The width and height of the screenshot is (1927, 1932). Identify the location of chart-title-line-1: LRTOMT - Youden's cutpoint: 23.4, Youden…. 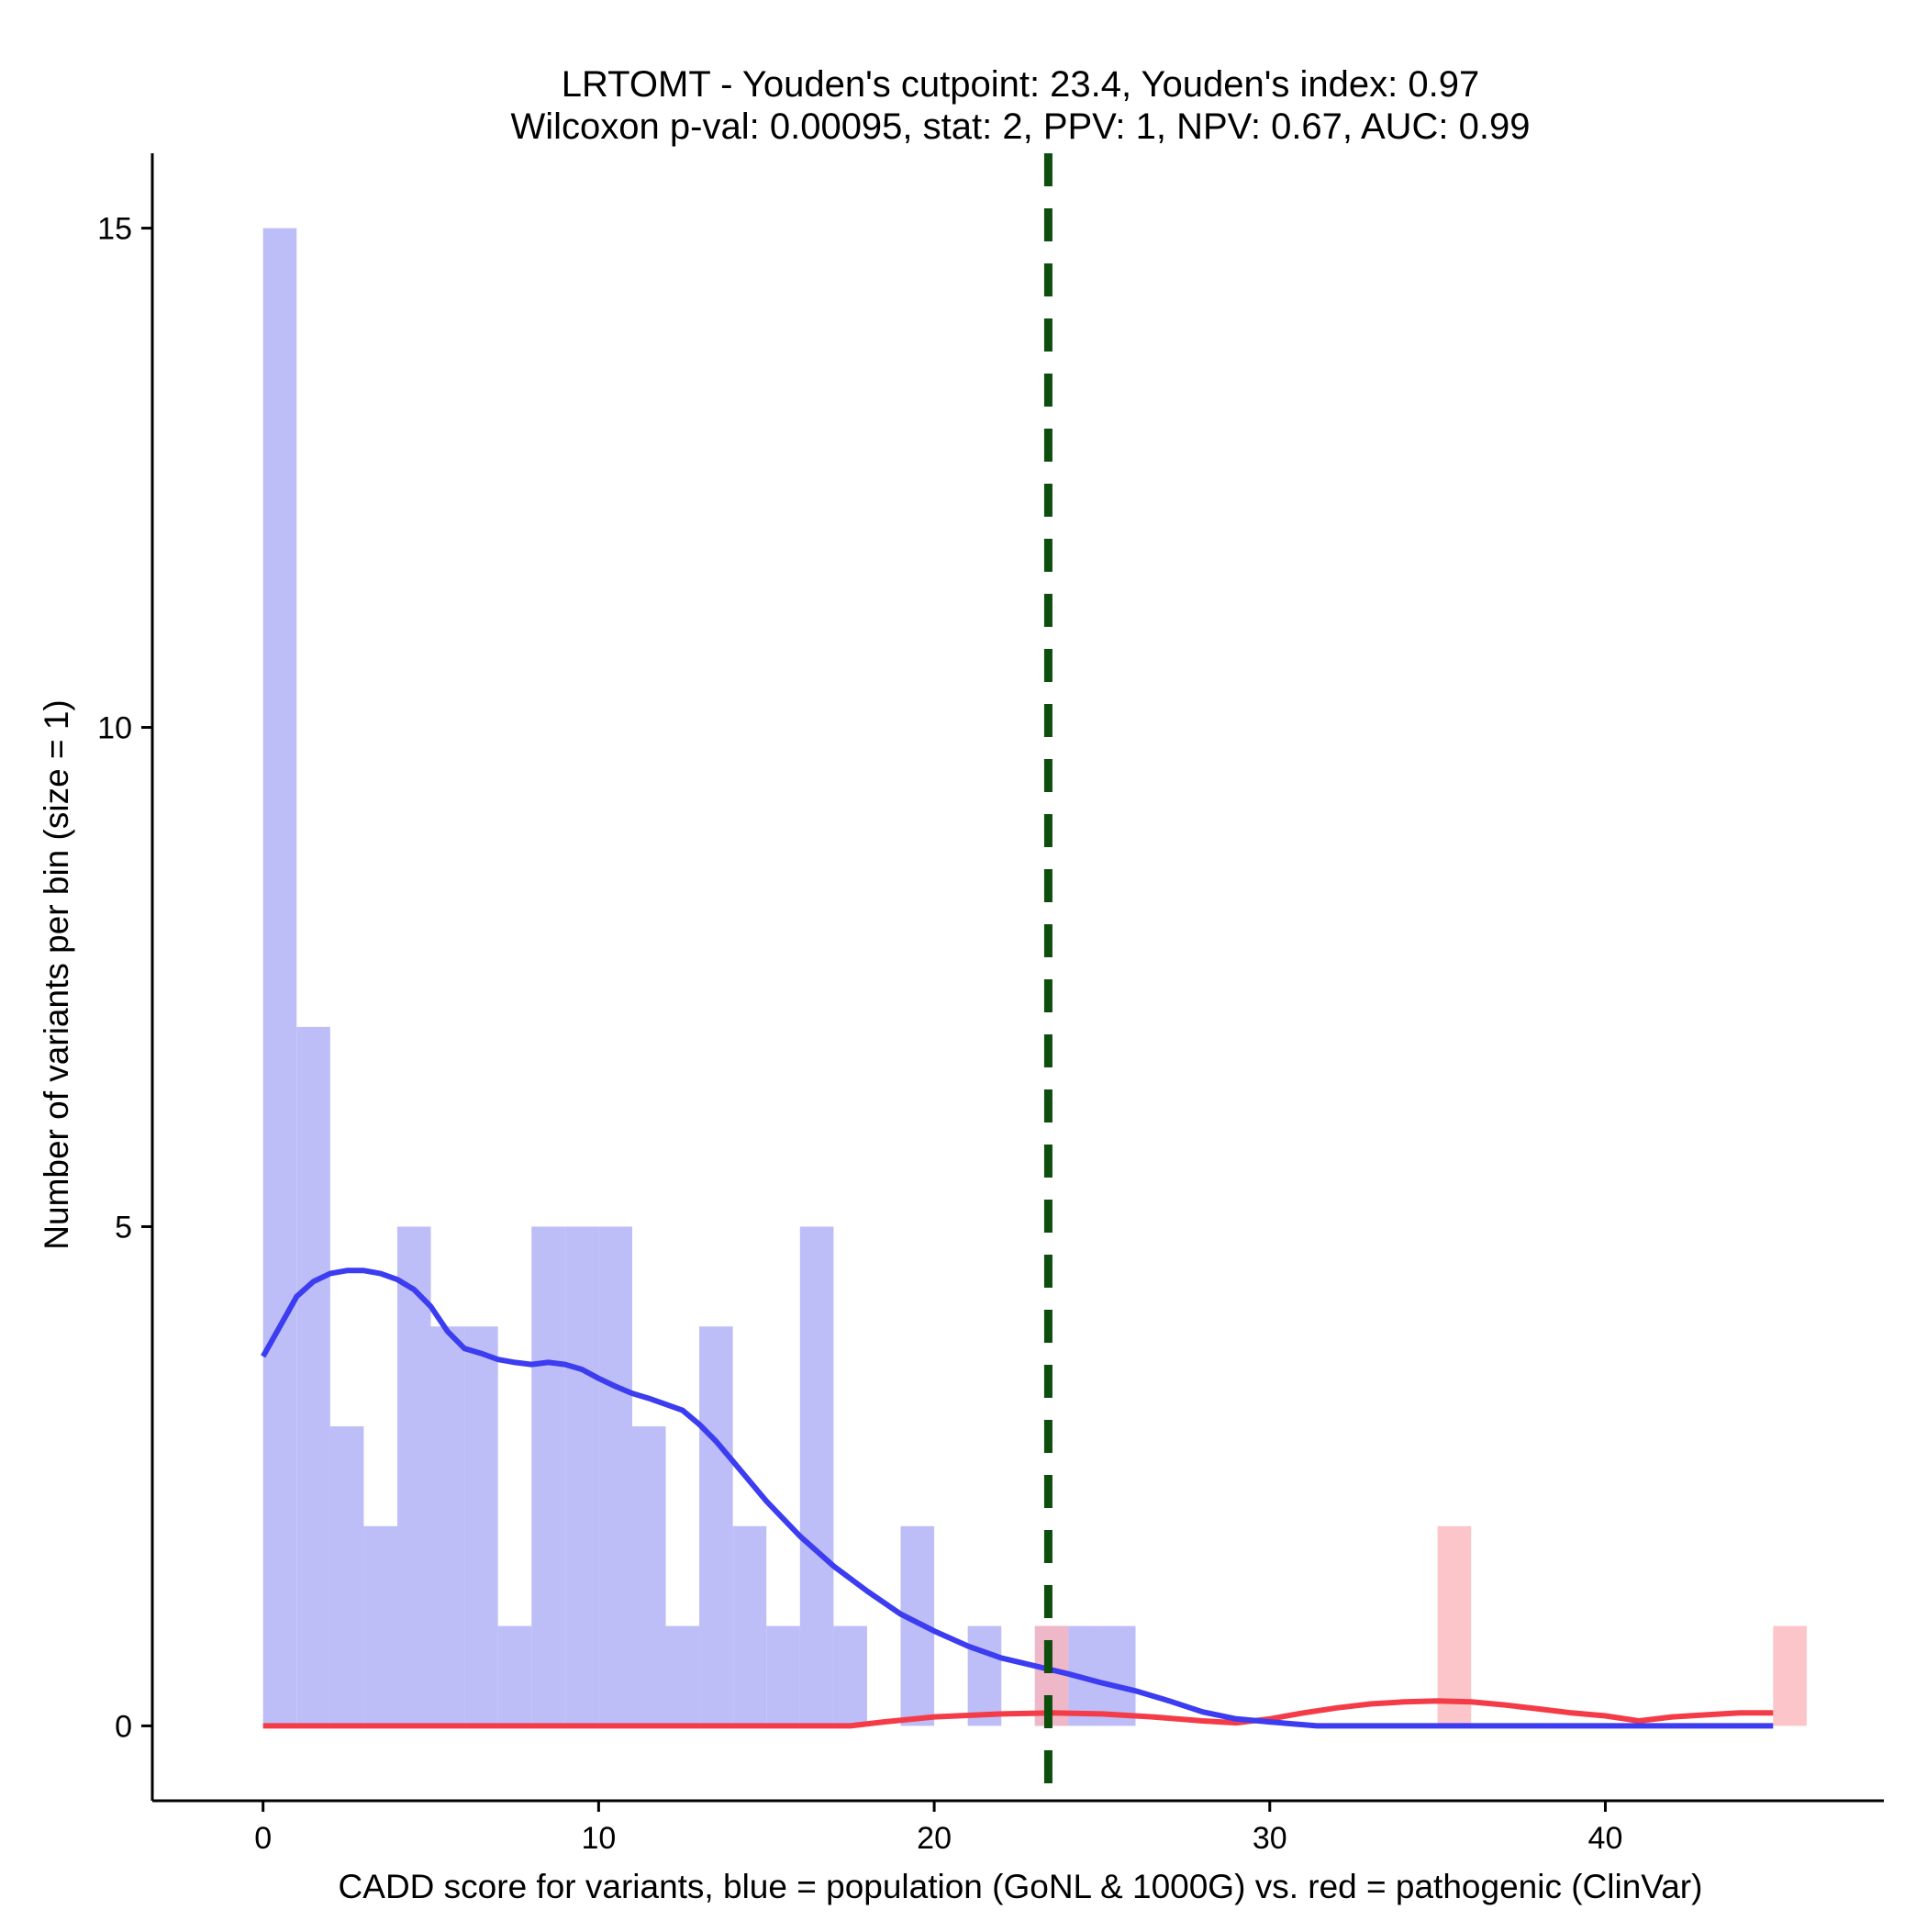
(1021, 84).